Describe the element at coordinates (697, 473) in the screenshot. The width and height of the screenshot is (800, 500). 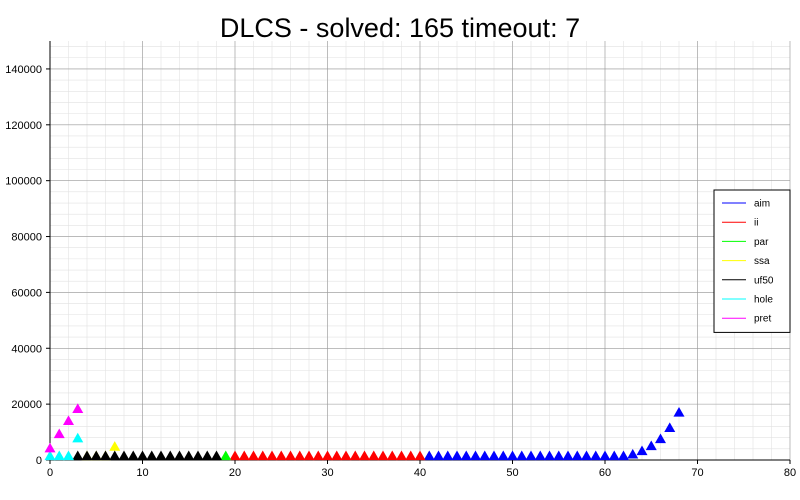
I see `x-tick-label: 70` at that location.